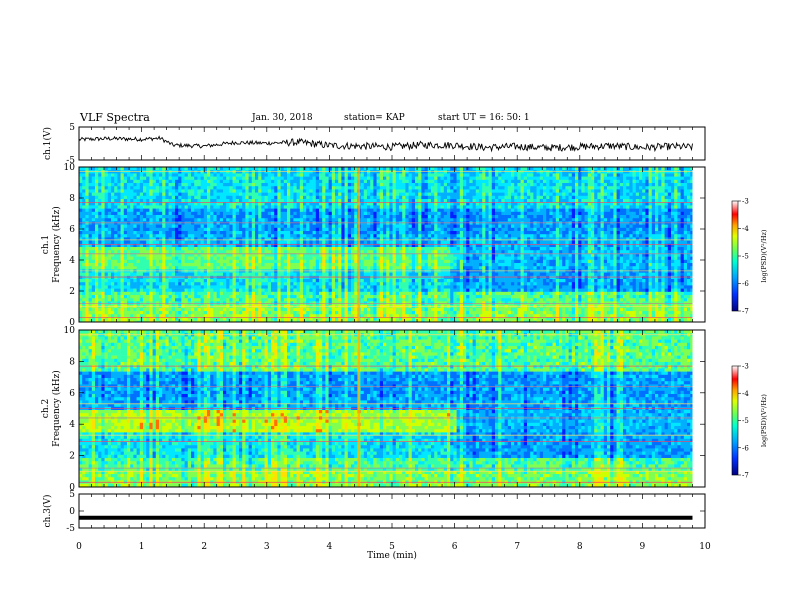  What do you see at coordinates (745, 257) in the screenshot?
I see `ch1-spectrogram-colorbar-tick-label: -5` at bounding box center [745, 257].